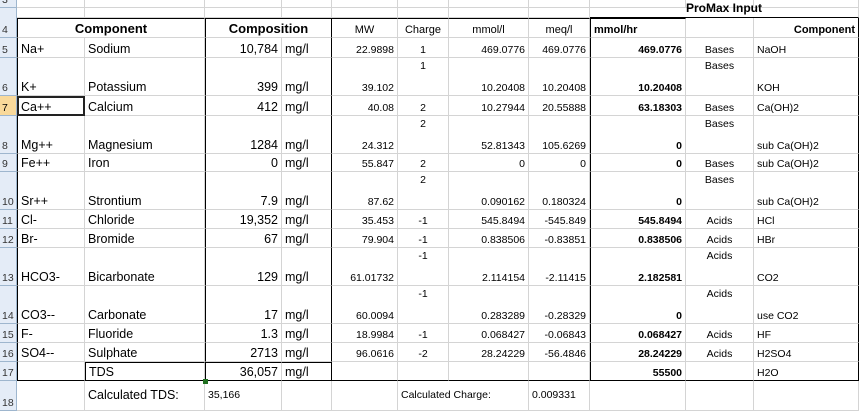  What do you see at coordinates (243, 371) in the screenshot?
I see `tds-composition: 36,057` at bounding box center [243, 371].